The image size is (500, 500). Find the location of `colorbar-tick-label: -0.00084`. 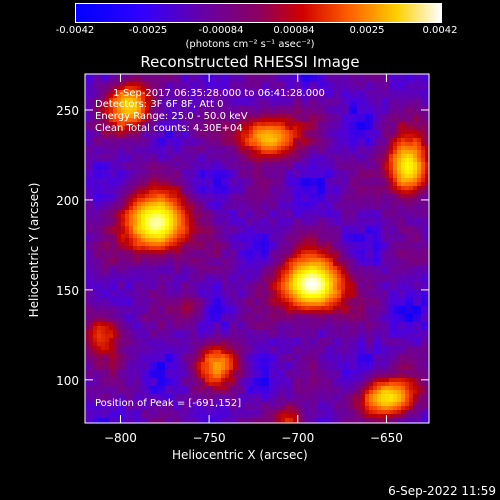

colorbar-tick-label: -0.00084 is located at coordinates (221, 30).